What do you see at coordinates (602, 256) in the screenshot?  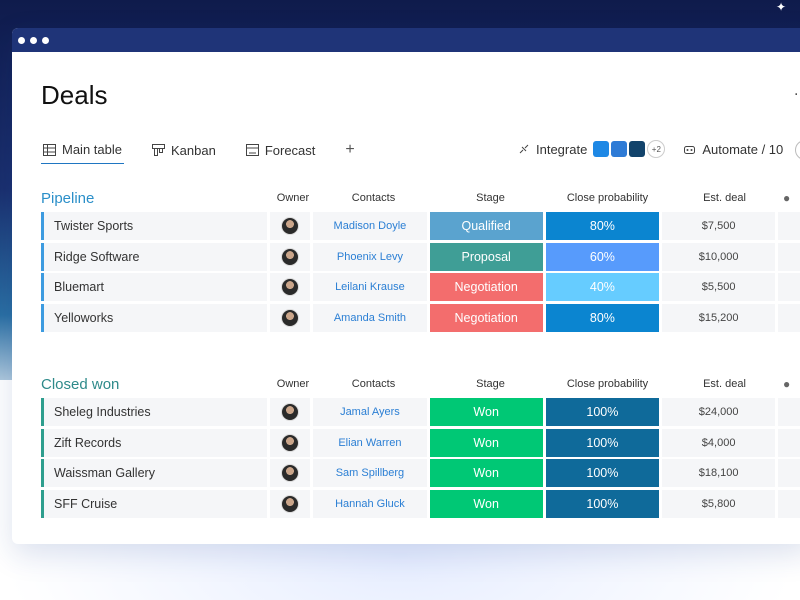 I see `close-probability: 60%` at bounding box center [602, 256].